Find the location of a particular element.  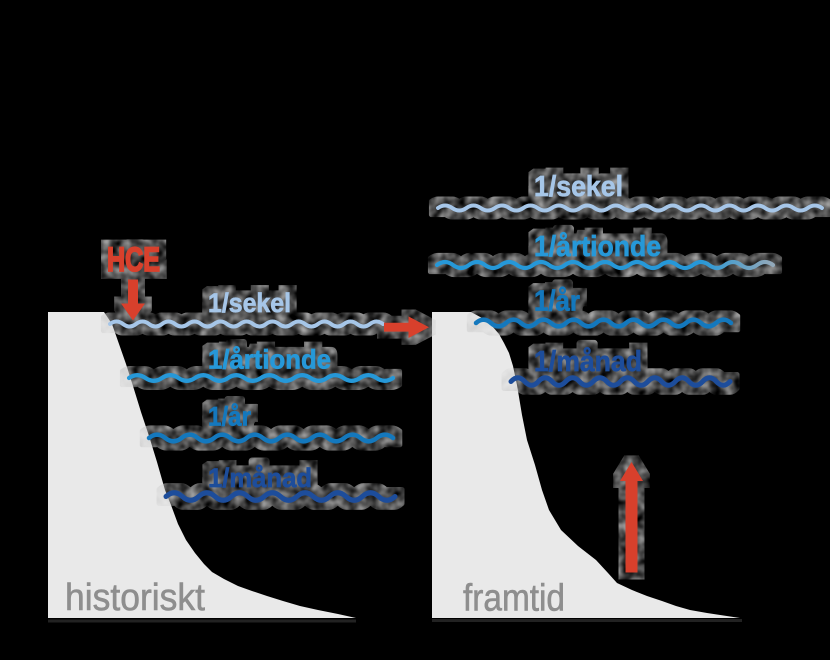

svg-text: historiskt is located at coordinates (135, 598).